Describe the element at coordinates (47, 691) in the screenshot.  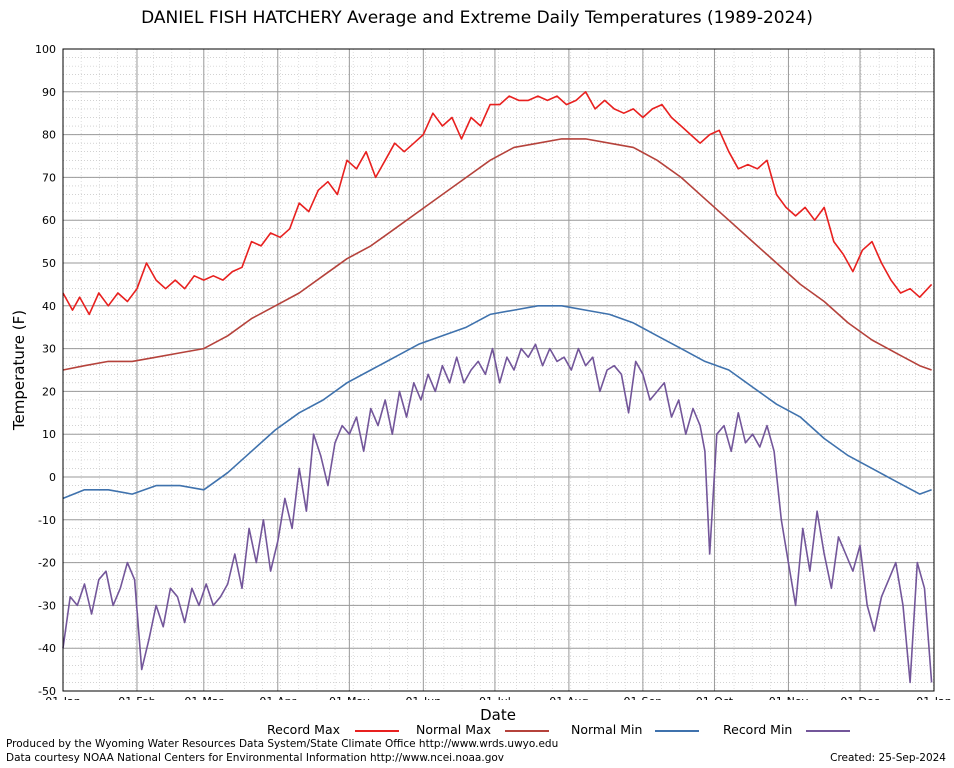
I see `y-tick-label: -50` at that location.